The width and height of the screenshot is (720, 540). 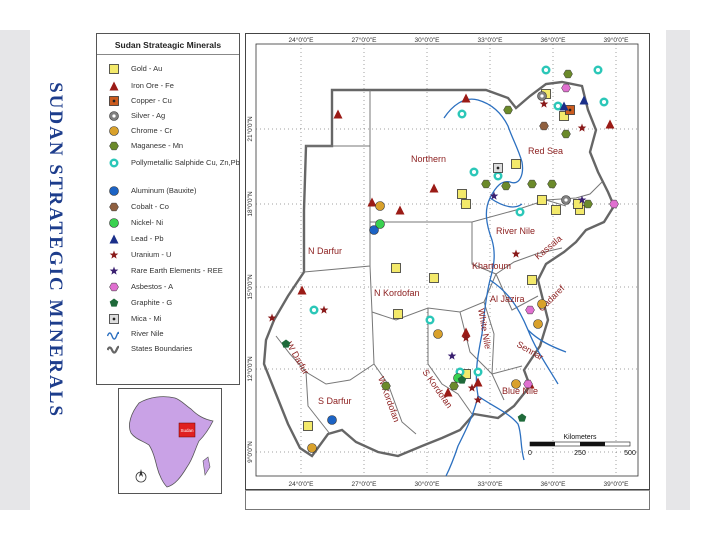 I want to click on region-label-al-jazira: Al Jazira, so click(x=507, y=299).